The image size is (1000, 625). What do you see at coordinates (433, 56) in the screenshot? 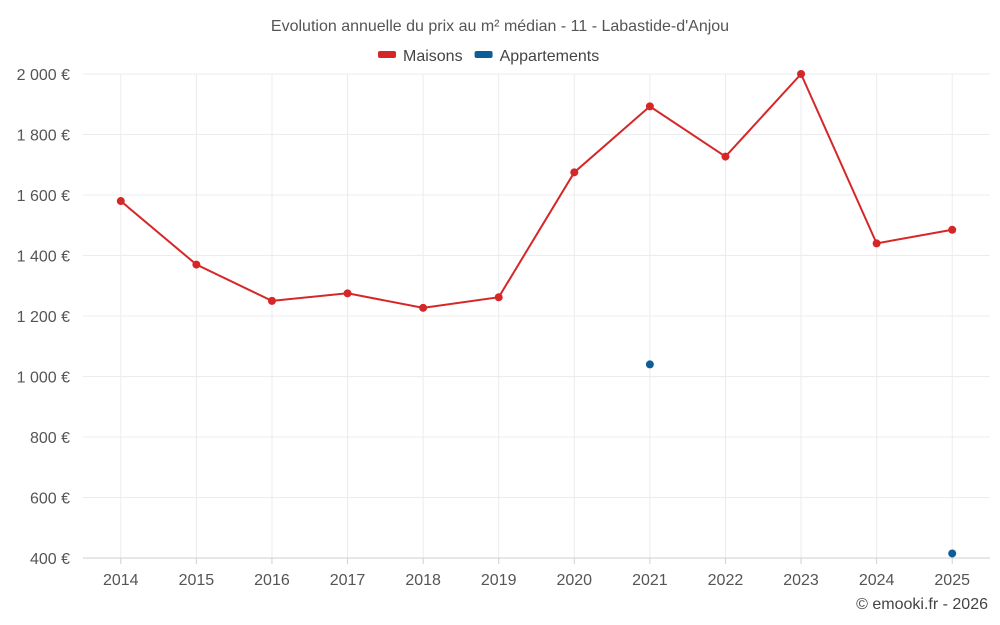
I see `legend-label: Maisons` at bounding box center [433, 56].